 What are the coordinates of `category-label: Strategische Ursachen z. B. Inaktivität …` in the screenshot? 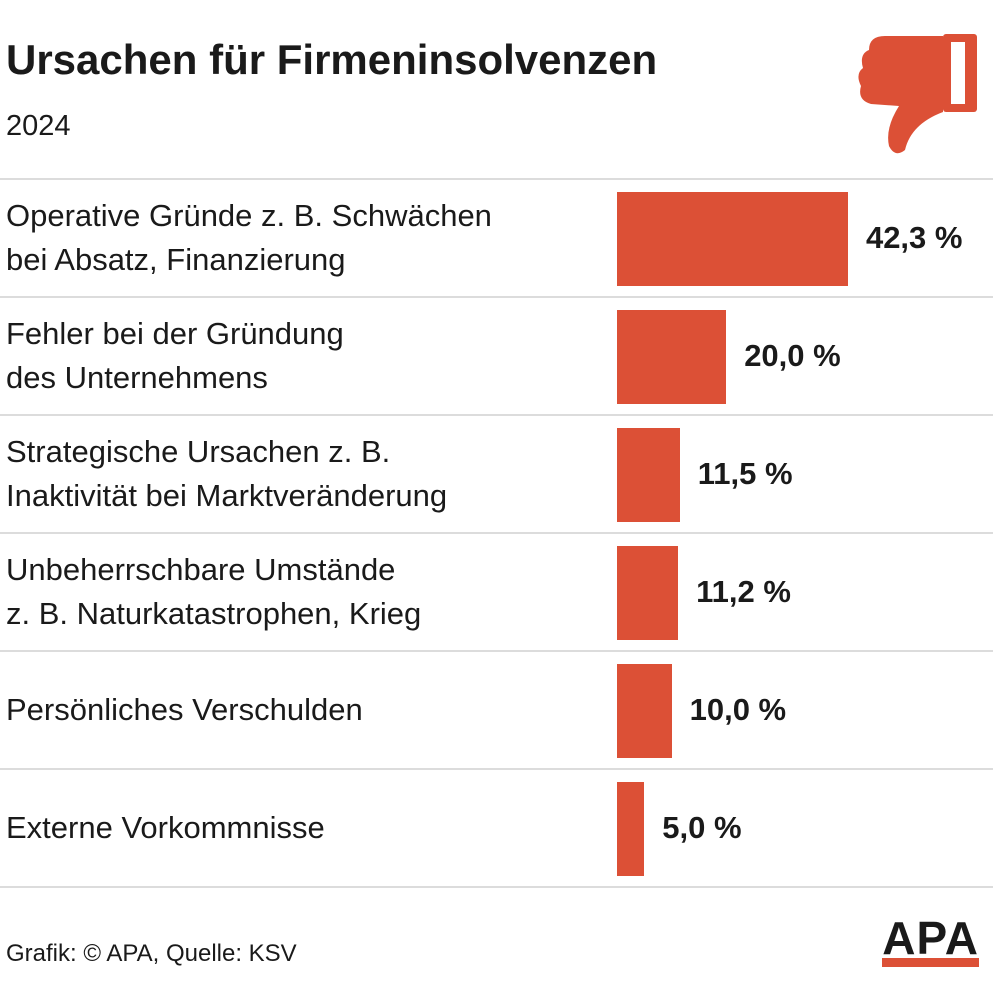 It's located at (227, 473).